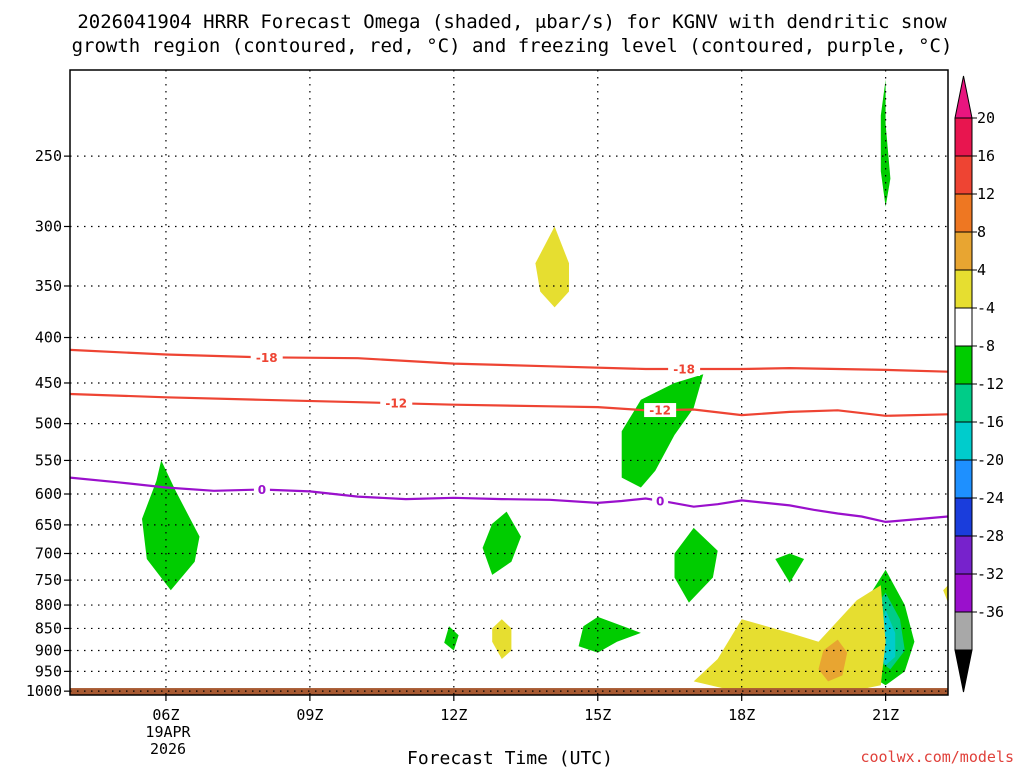  I want to click on contour-label-2-1: 0, so click(660, 501).